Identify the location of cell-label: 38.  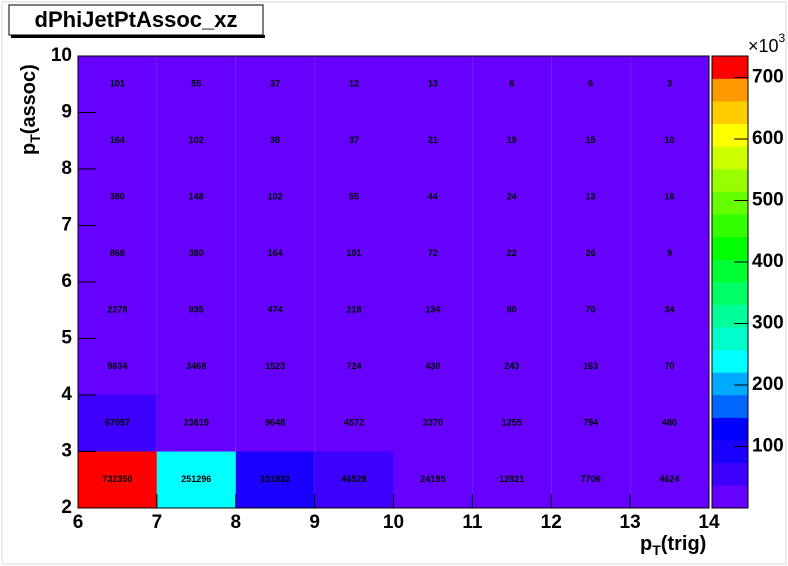
(275, 140).